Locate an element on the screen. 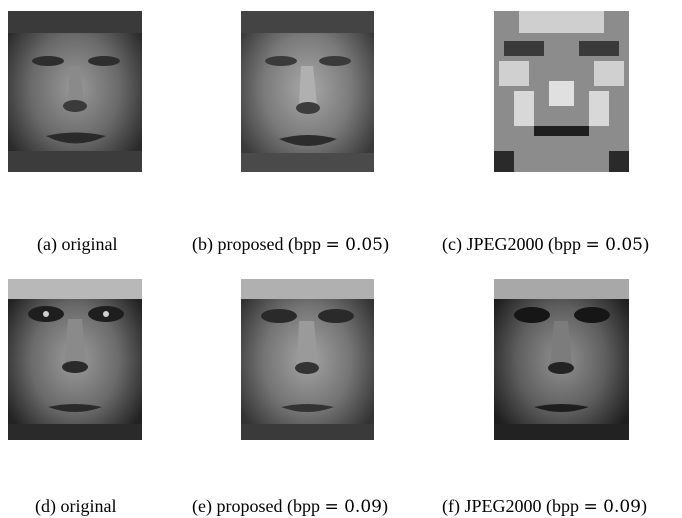 The width and height of the screenshot is (682, 518). caption-c-suffix: ) is located at coordinates (645, 244).